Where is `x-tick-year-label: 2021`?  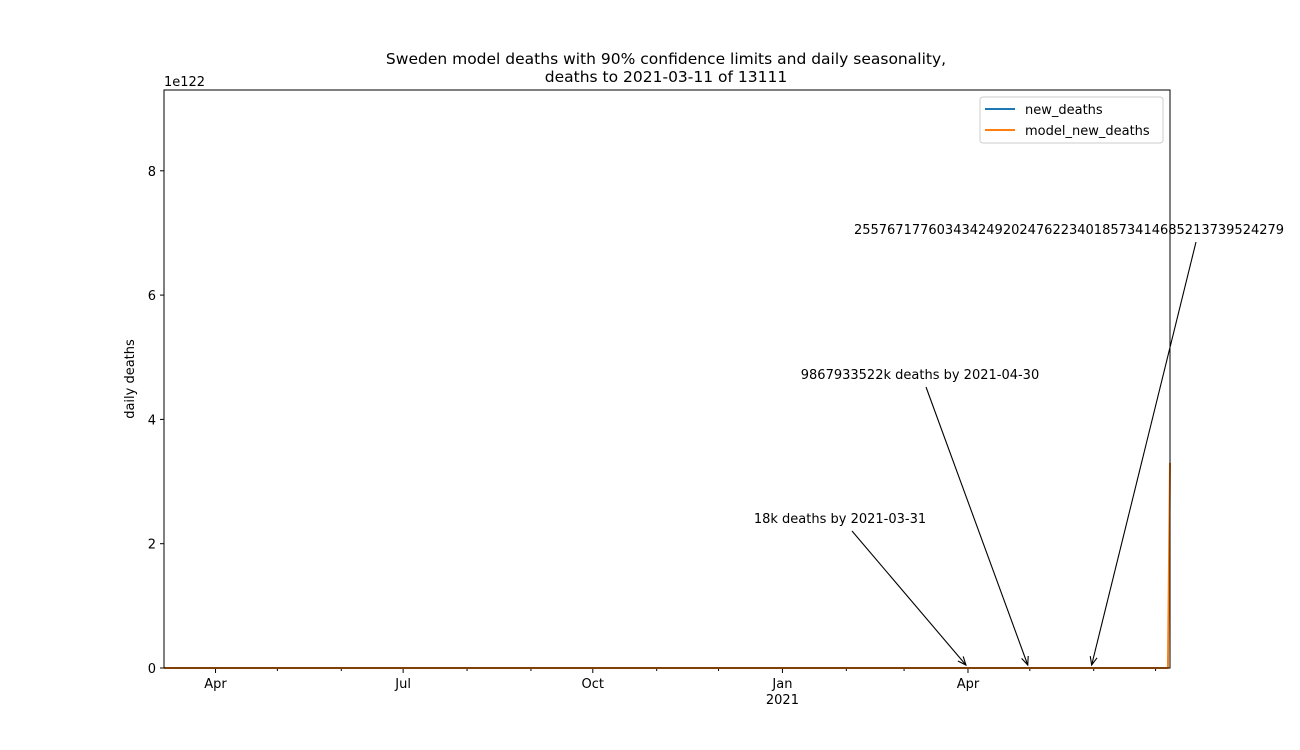
x-tick-year-label: 2021 is located at coordinates (782, 700).